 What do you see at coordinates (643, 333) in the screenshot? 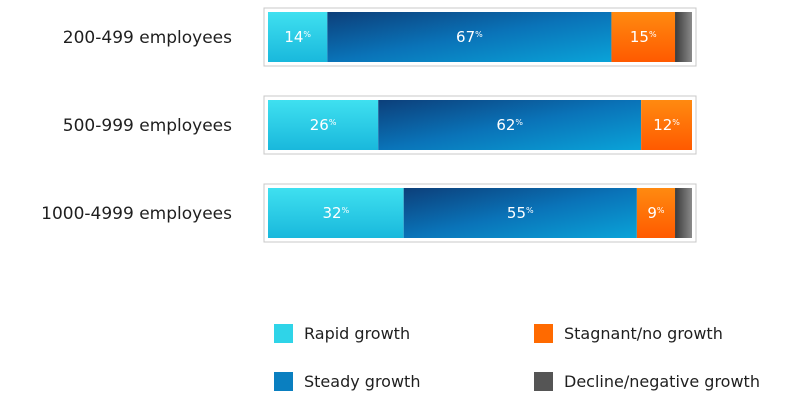
I see `legend-label-stagnant-no-growth: Stagnant/no growth` at bounding box center [643, 333].